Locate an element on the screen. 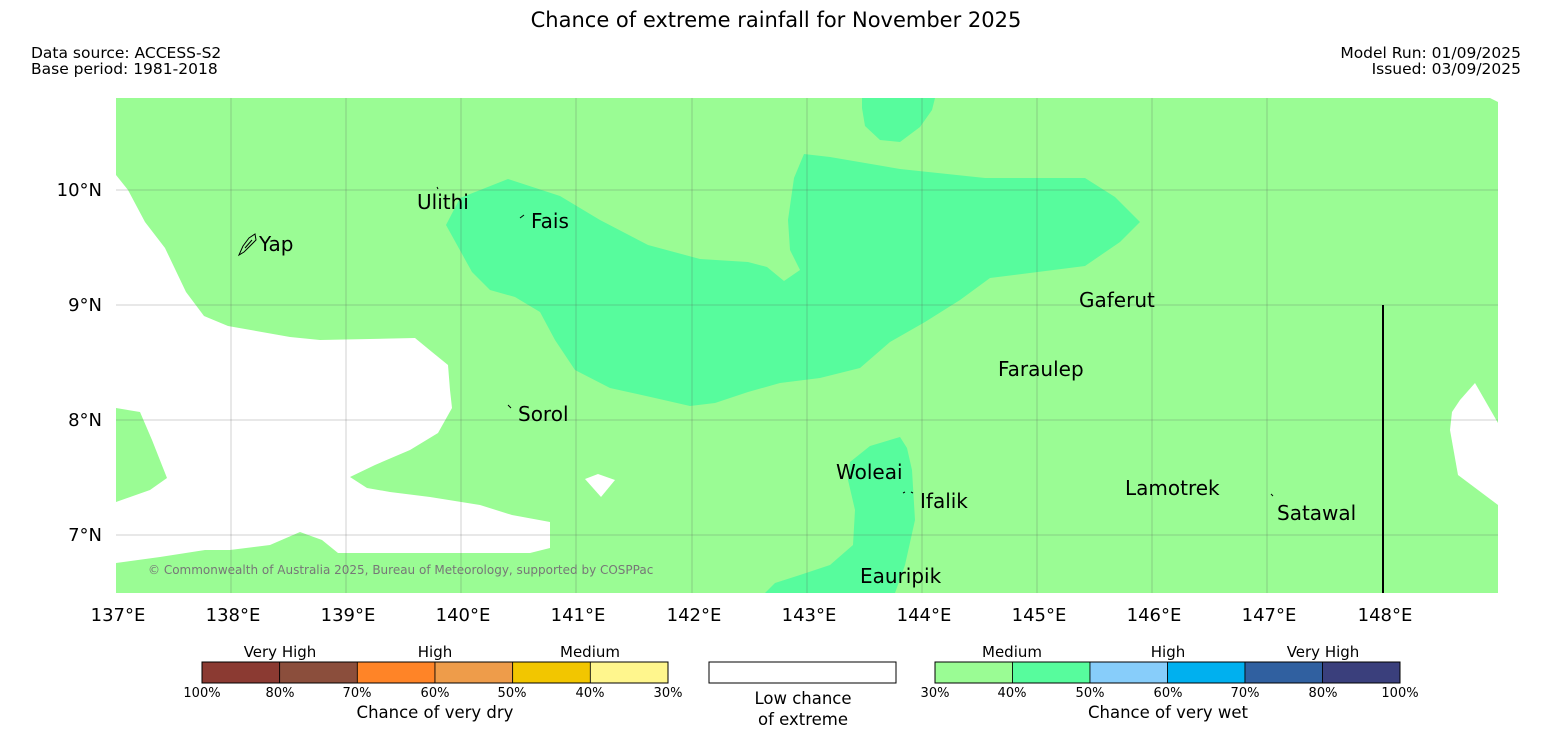 The width and height of the screenshot is (1552, 736). lon-tick-label: 138°E is located at coordinates (233, 615).